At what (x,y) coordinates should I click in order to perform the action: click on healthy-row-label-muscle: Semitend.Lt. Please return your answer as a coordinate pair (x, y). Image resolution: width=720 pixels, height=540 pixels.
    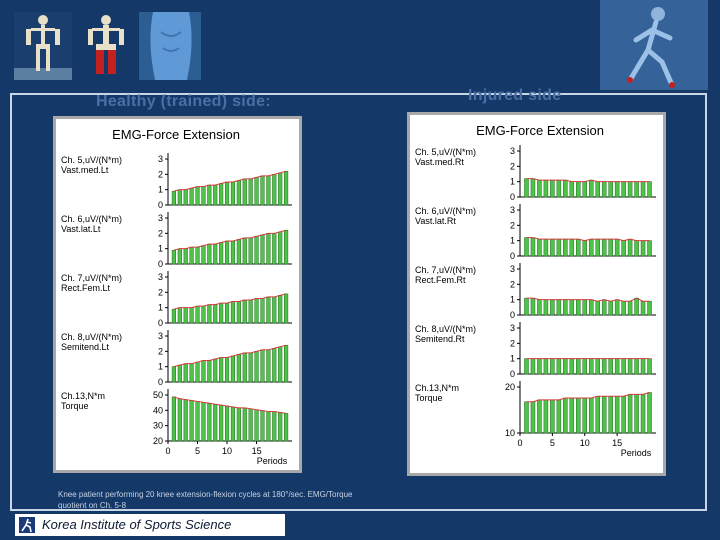
    Looking at the image, I should click on (85, 347).